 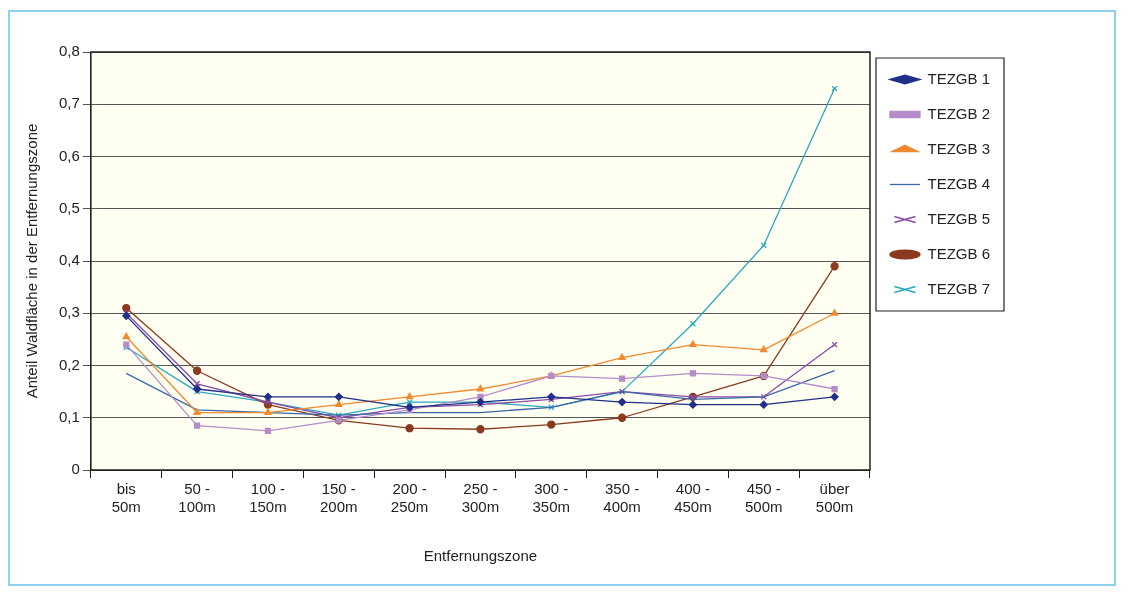 What do you see at coordinates (958, 113) in the screenshot?
I see `legend-label: TEZGB 2` at bounding box center [958, 113].